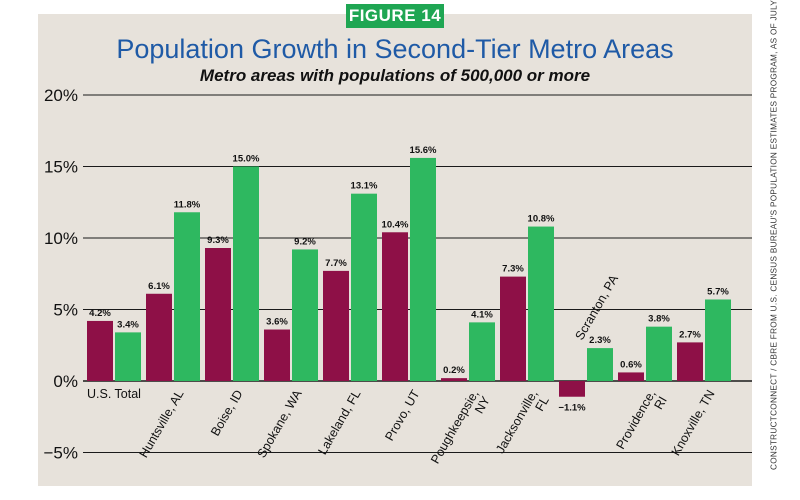  What do you see at coordinates (660, 403) in the screenshot?
I see `x-tick-label: RI` at bounding box center [660, 403].